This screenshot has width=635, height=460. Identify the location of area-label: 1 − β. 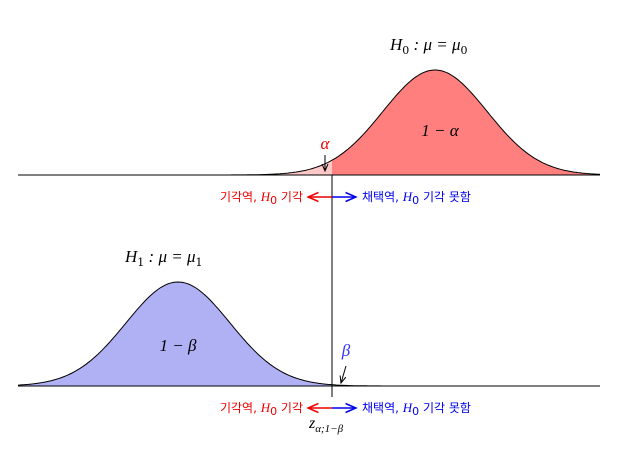
(178, 345).